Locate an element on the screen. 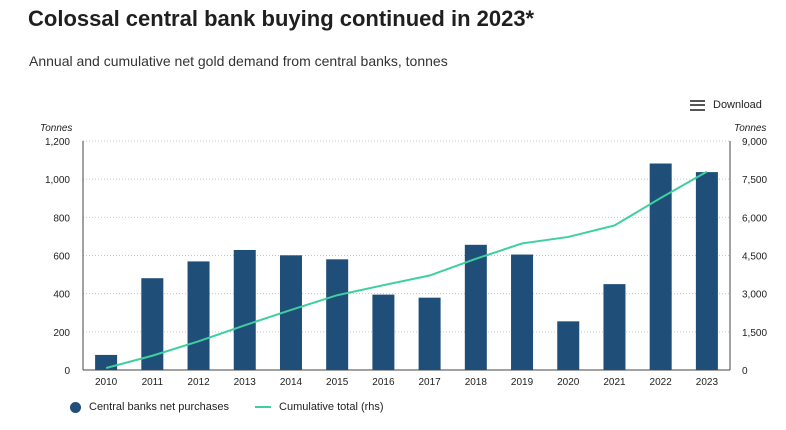 Image resolution: width=786 pixels, height=430 pixels. legend-bar-marker is located at coordinates (75, 407).